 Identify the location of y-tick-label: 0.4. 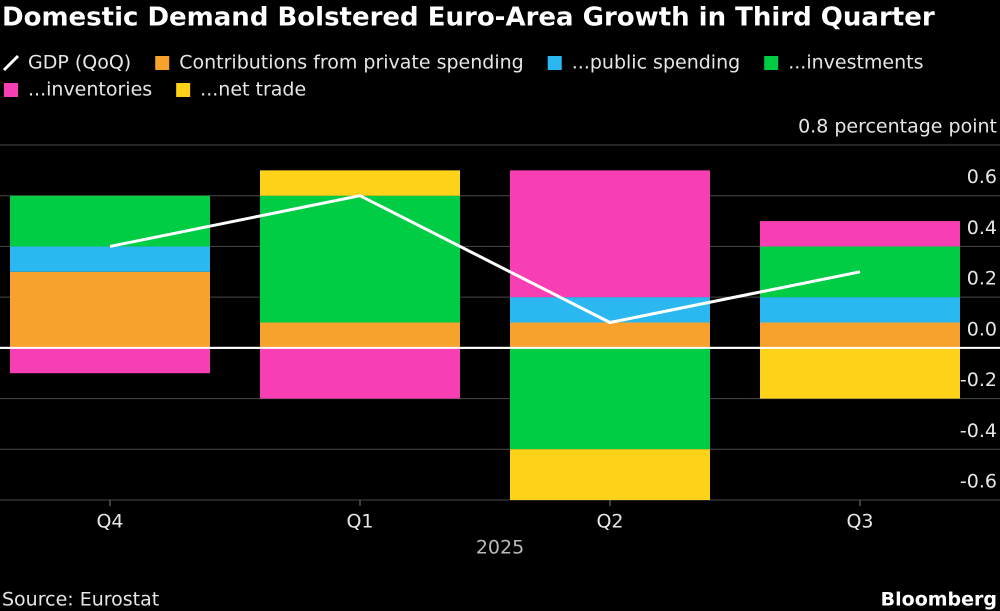
(982, 228).